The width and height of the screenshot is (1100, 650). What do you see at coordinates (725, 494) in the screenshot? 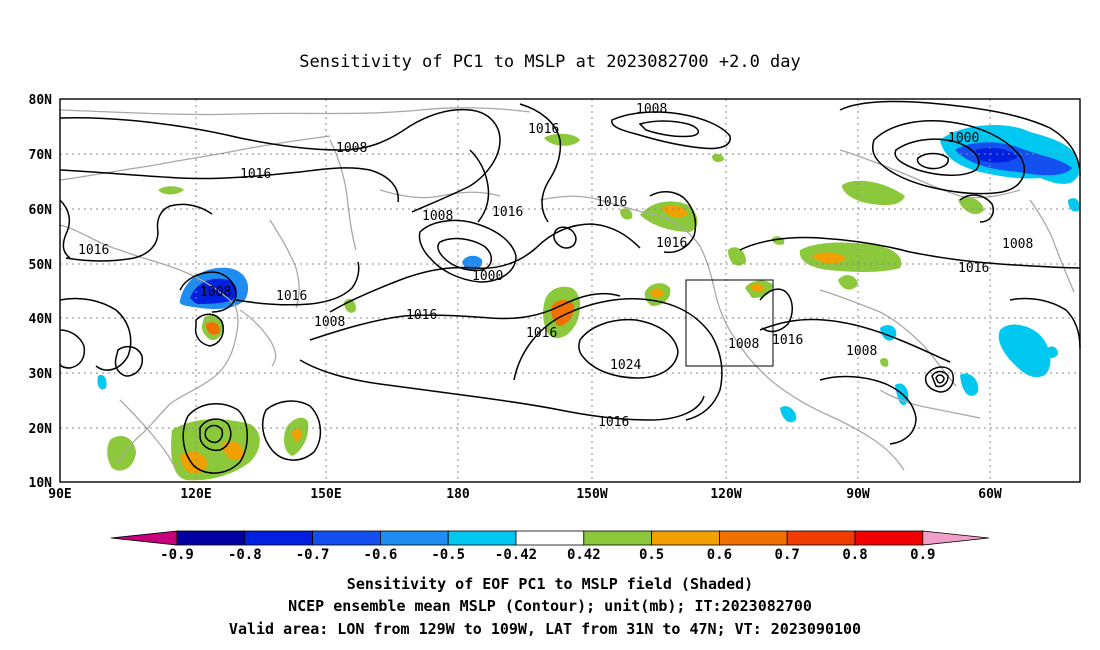
I see `x-tick-label: 120W` at bounding box center [725, 494].